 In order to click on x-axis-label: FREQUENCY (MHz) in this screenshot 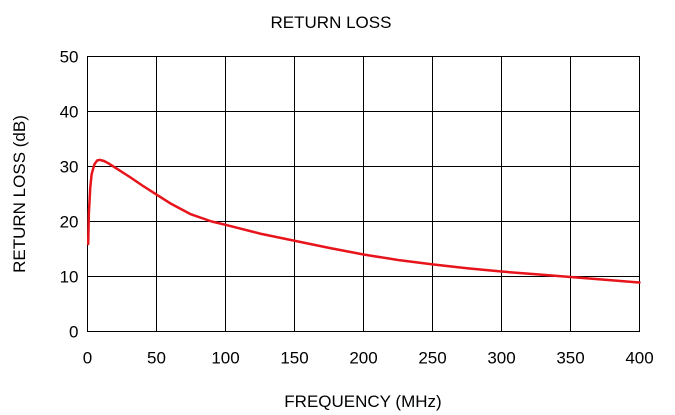, I will do `click(362, 401)`.